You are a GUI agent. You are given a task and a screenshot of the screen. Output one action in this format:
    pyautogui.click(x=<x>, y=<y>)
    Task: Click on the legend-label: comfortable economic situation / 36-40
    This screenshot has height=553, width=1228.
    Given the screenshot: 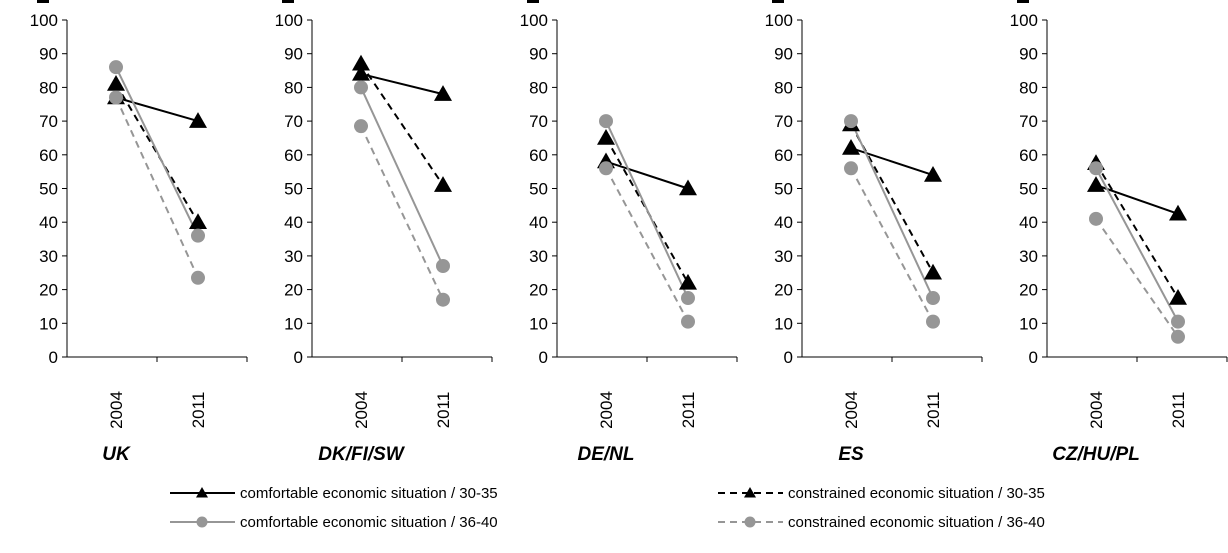 What is the action you would take?
    pyautogui.click(x=369, y=522)
    